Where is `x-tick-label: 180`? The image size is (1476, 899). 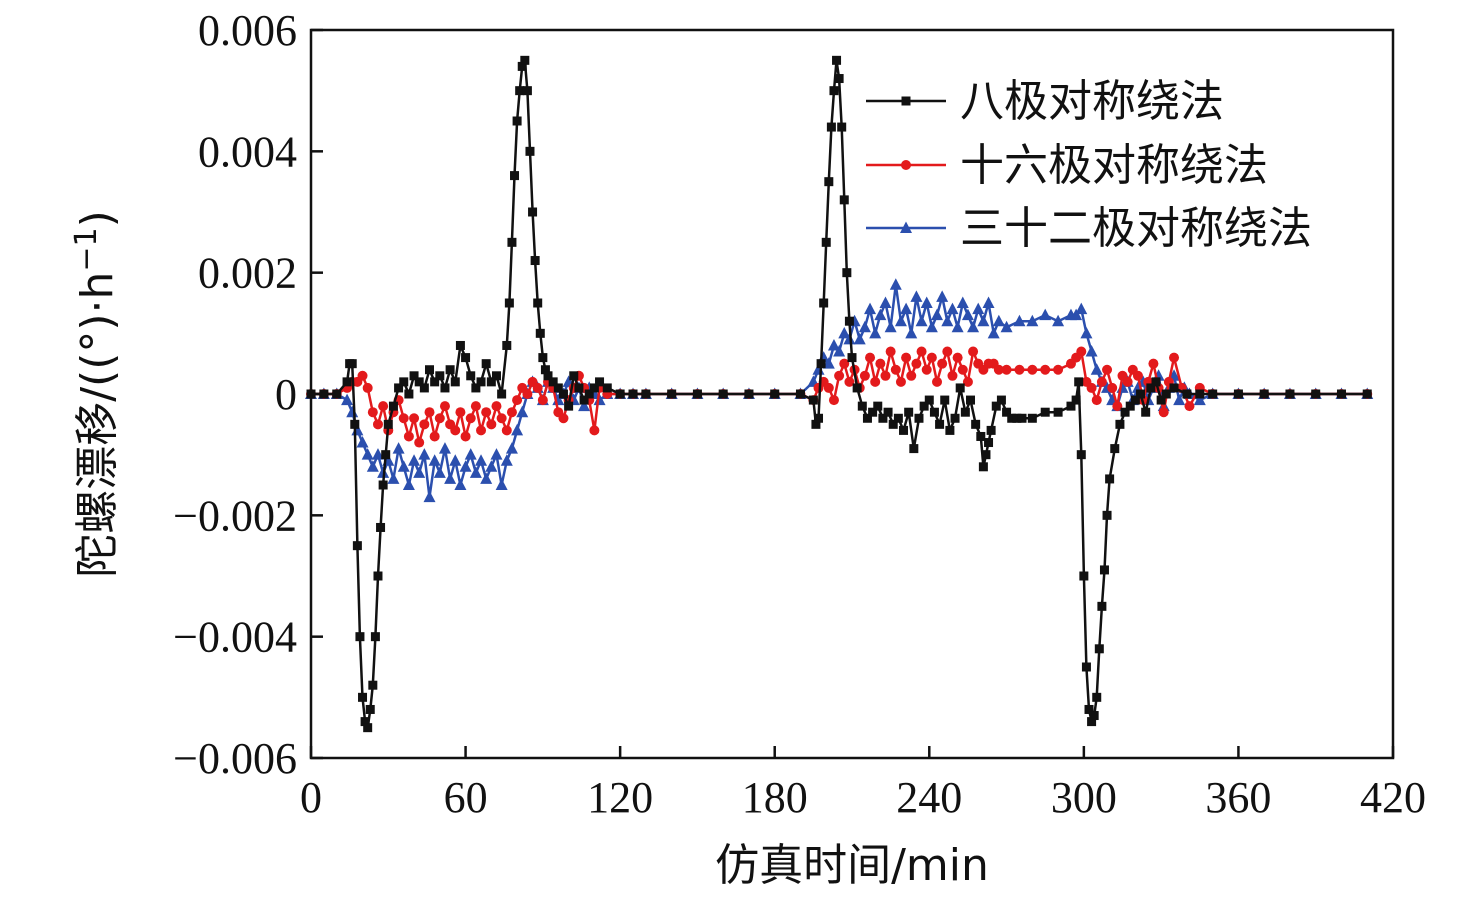
x-tick-label: 180 is located at coordinates (775, 797).